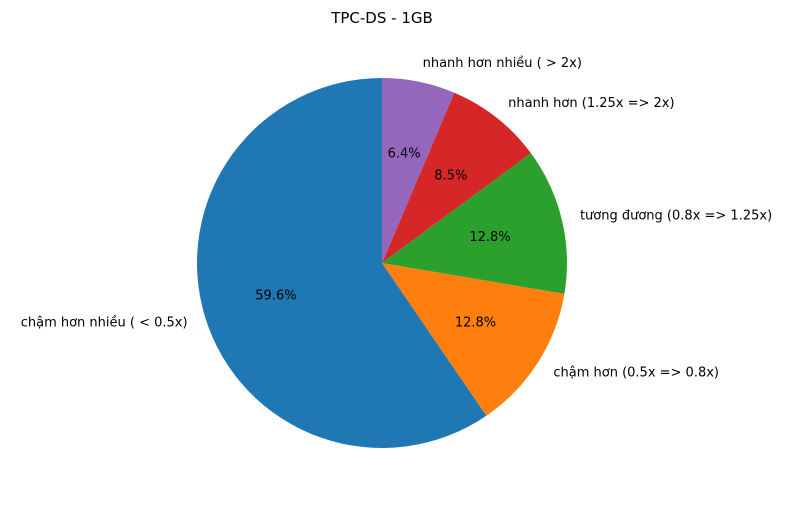  Describe the element at coordinates (104, 323) in the screenshot. I see `slice-category-label: chậm hơn nhiều ( < 0.5x)` at that location.